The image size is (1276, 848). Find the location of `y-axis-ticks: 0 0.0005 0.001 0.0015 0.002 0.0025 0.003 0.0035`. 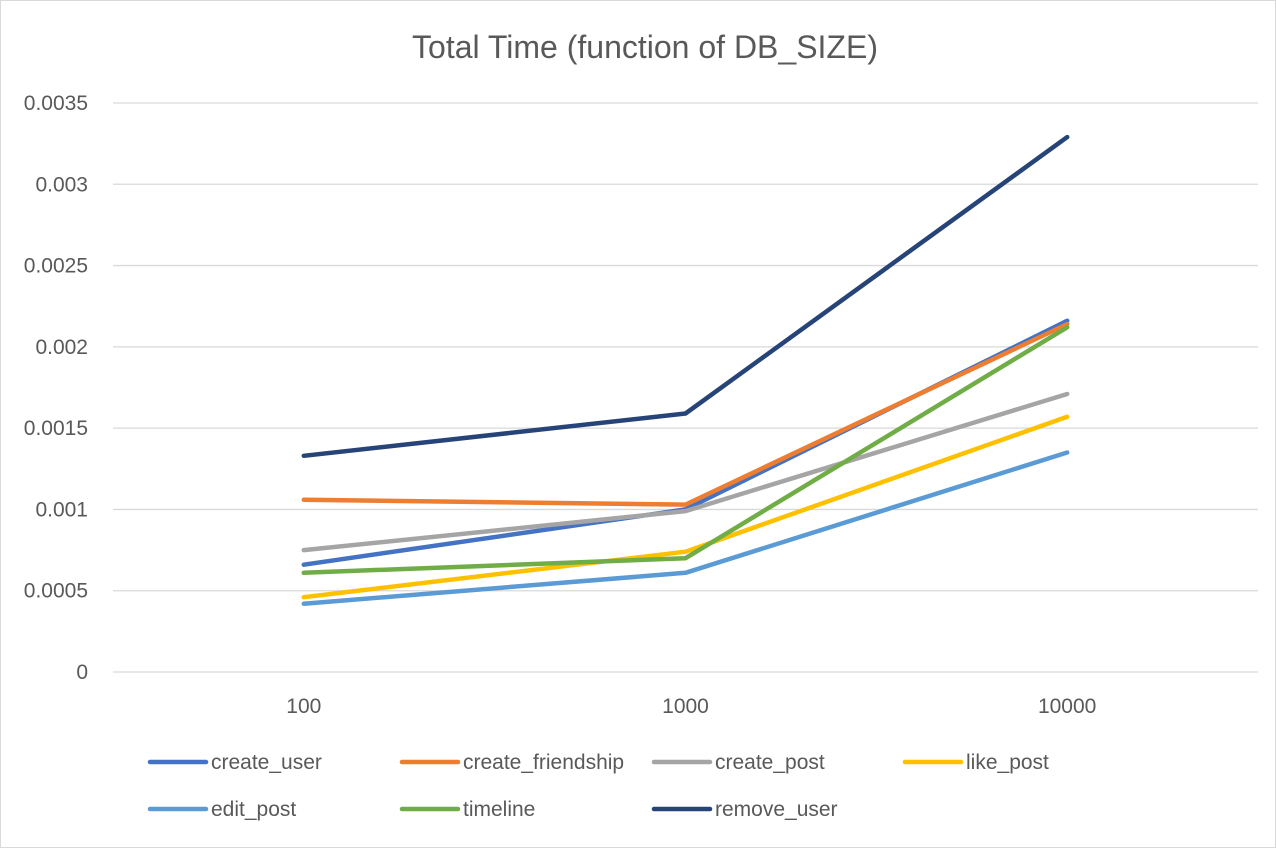

y-axis-ticks: 0 0.0005 0.001 0.0015 0.002 0.0025 0.003 0.0035 is located at coordinates (56, 388).